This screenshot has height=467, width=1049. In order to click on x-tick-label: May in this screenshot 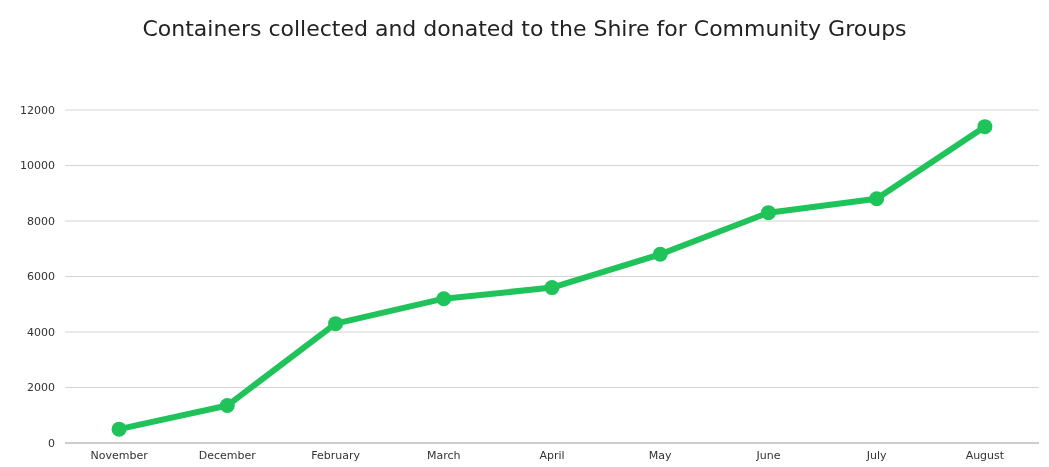, I will do `click(660, 455)`.